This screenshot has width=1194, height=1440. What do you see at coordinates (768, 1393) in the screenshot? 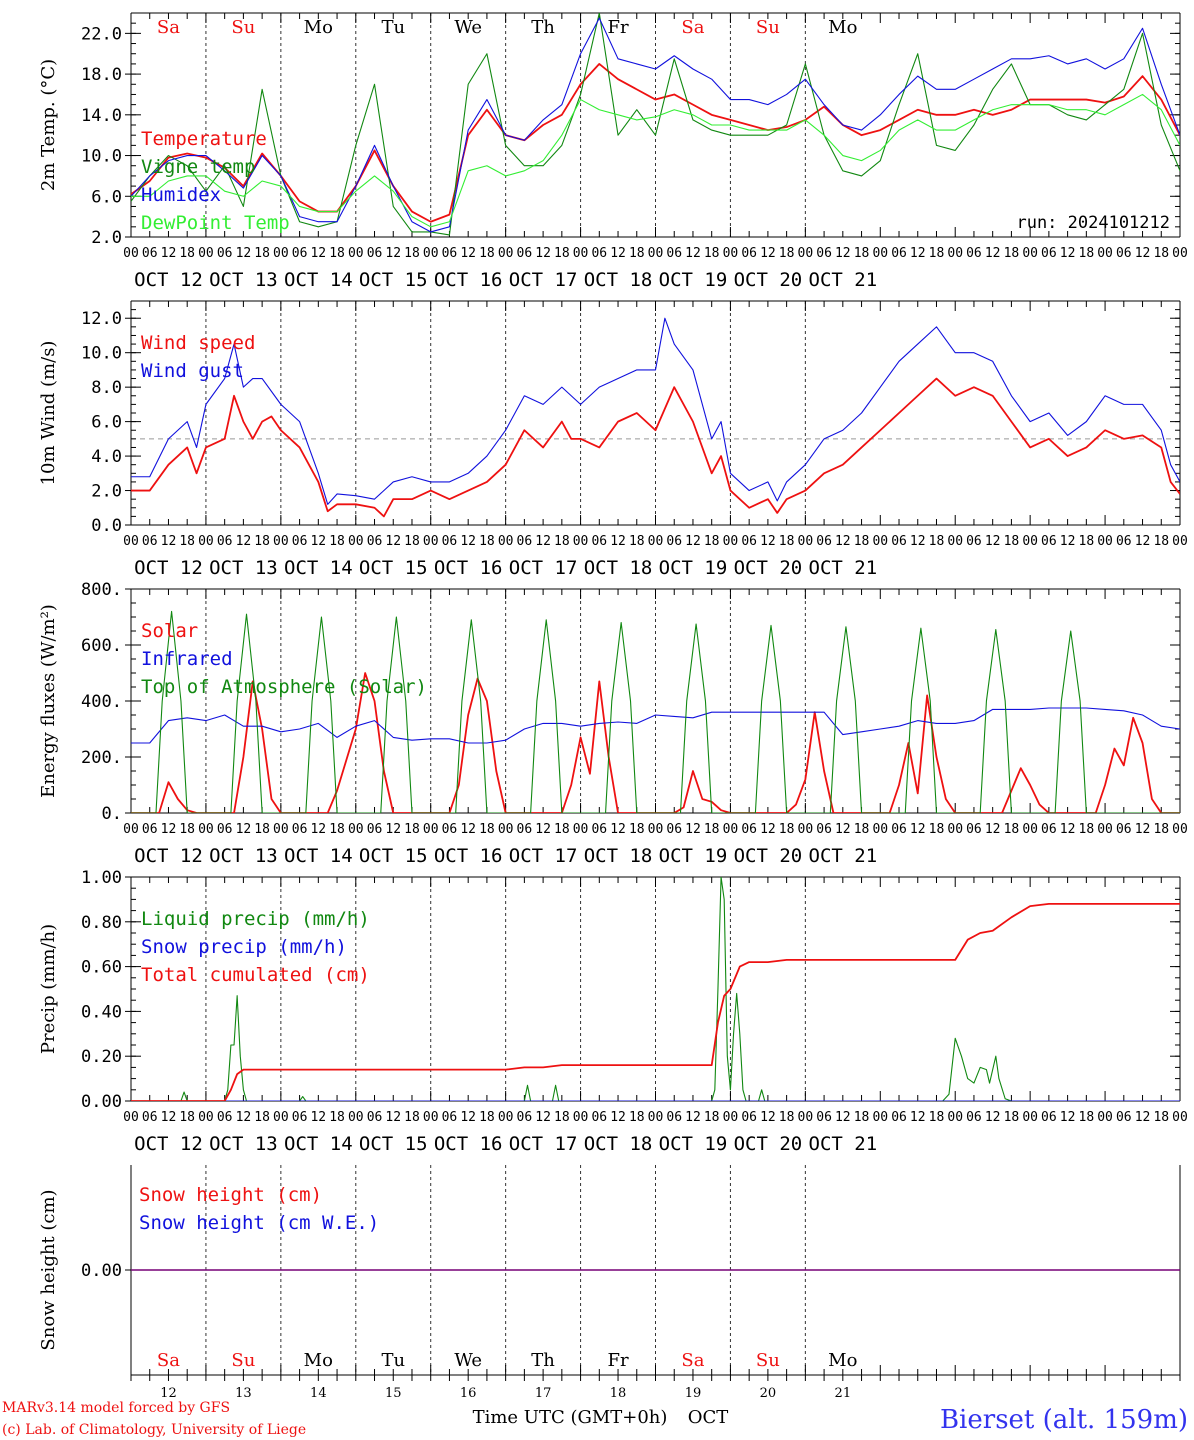
I see `day-number-label: 20` at bounding box center [768, 1393].